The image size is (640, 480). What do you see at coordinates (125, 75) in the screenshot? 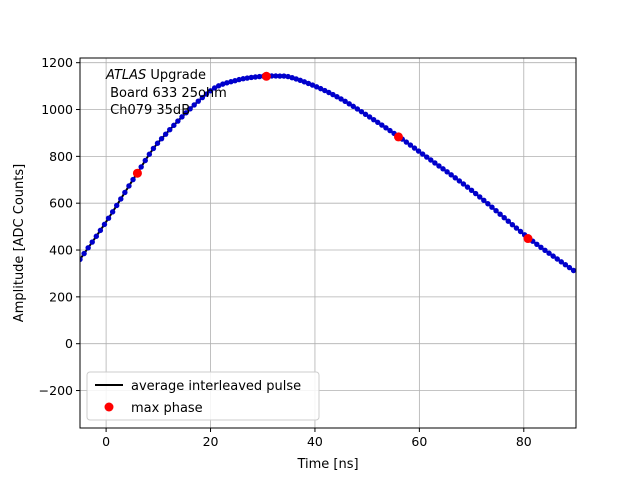
I see `annotation-atlas: ATLAS` at bounding box center [125, 75].